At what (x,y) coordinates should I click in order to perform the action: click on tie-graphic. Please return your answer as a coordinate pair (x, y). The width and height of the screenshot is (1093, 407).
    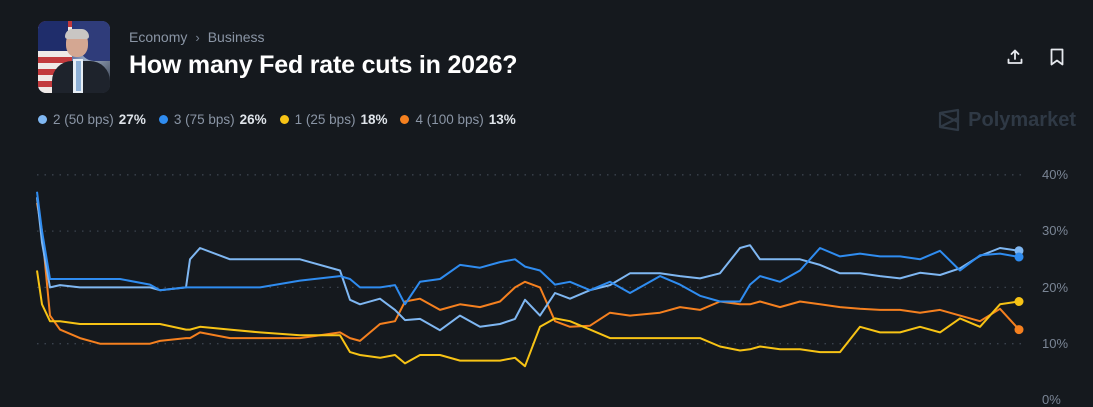
    Looking at the image, I should click on (78, 76).